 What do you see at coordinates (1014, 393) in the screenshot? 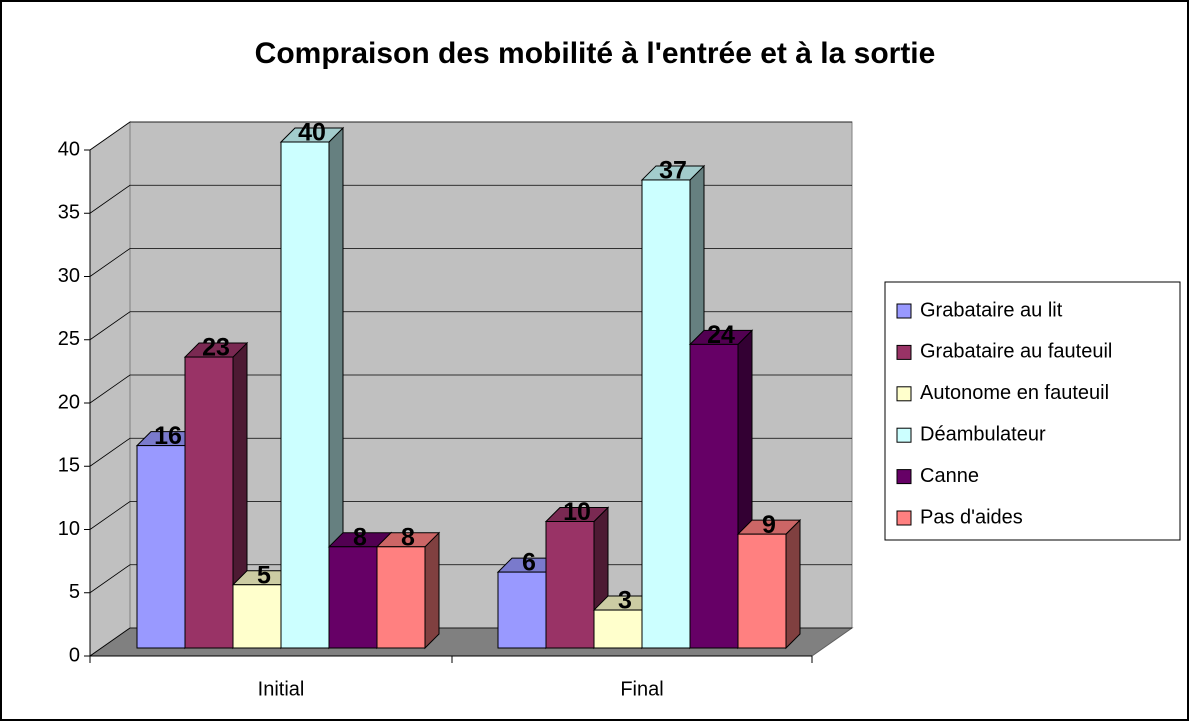
I see `legend-label: Autonome en fauteuil` at bounding box center [1014, 393].